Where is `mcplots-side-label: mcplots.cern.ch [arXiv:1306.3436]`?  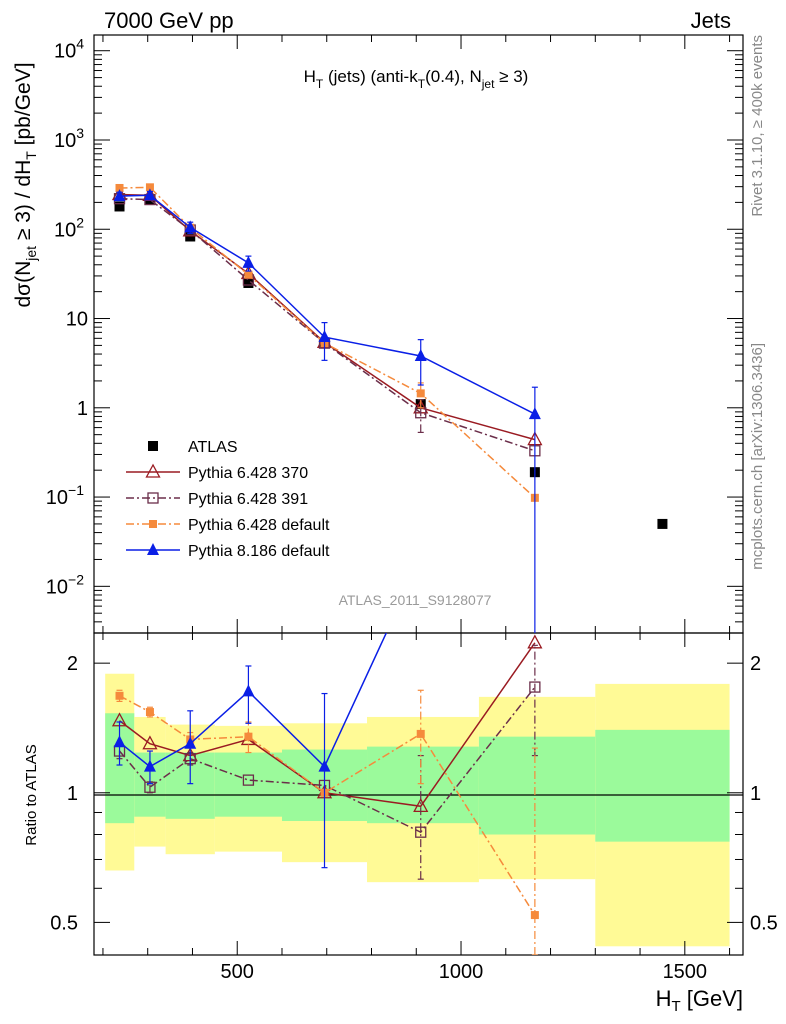 mcplots-side-label: mcplots.cern.ch [arXiv:1306.3436] is located at coordinates (757, 456).